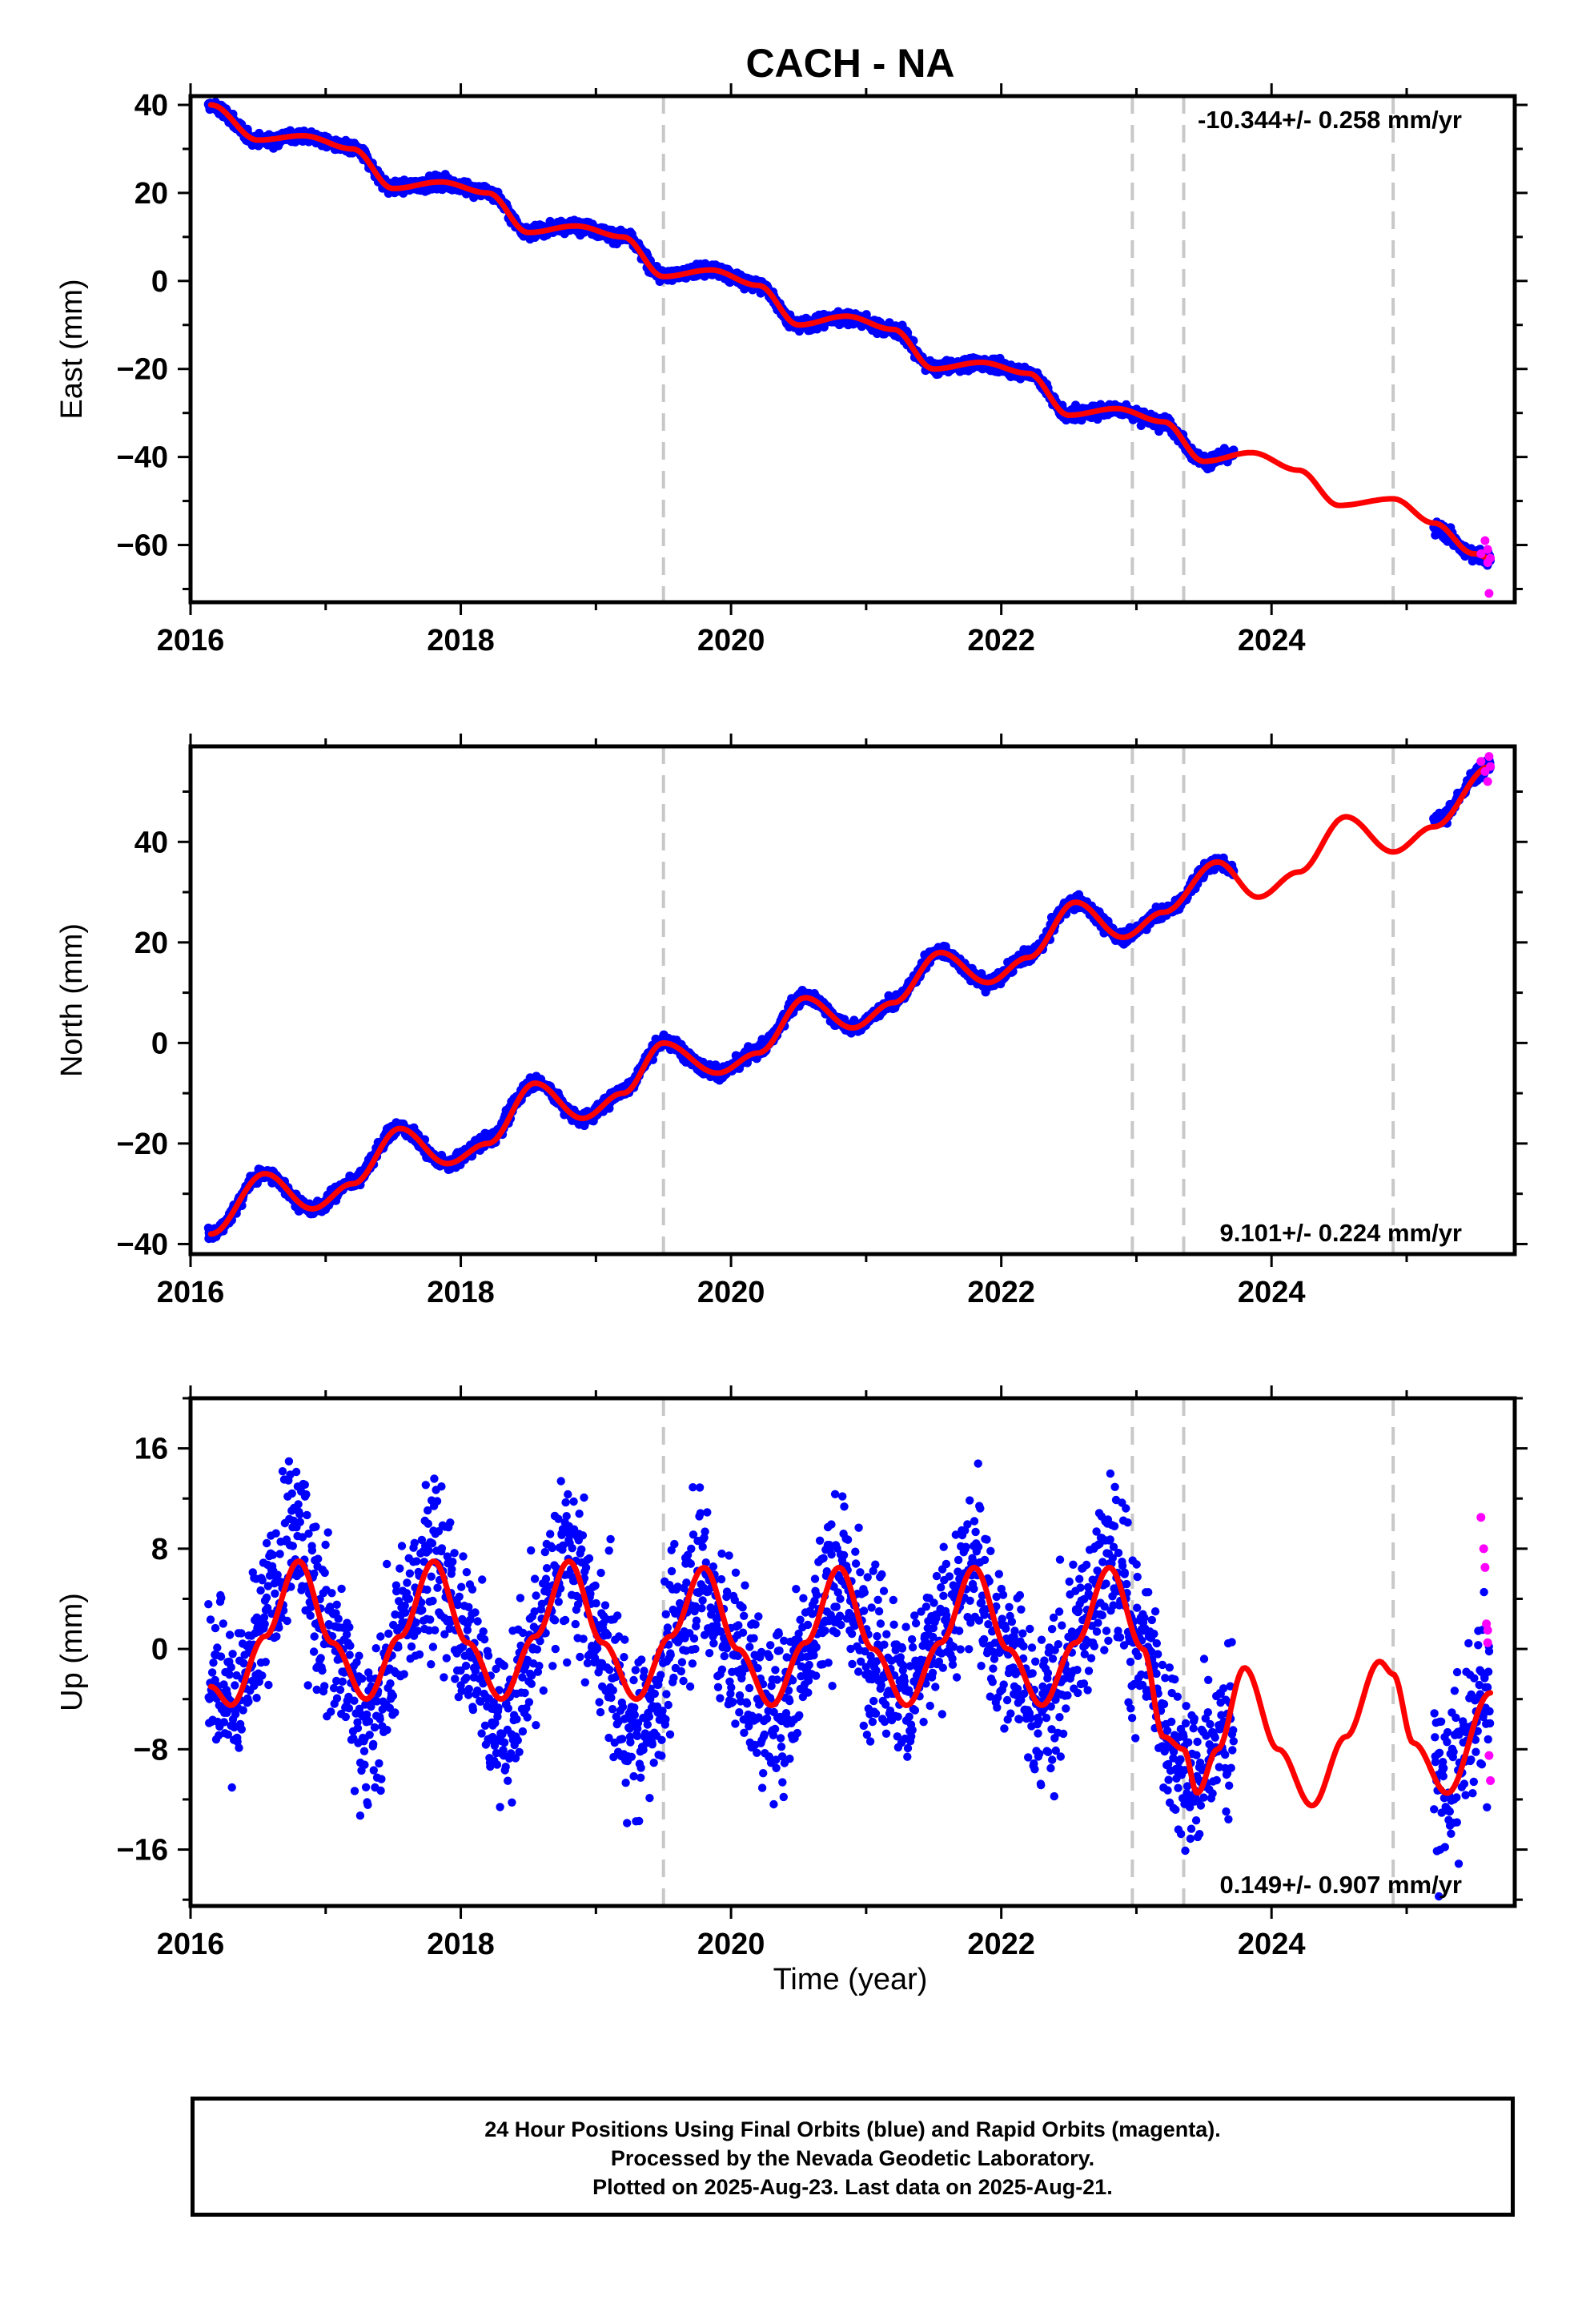 This screenshot has height=2324, width=1582. I want to click on y-tick-label: 40, so click(151, 106).